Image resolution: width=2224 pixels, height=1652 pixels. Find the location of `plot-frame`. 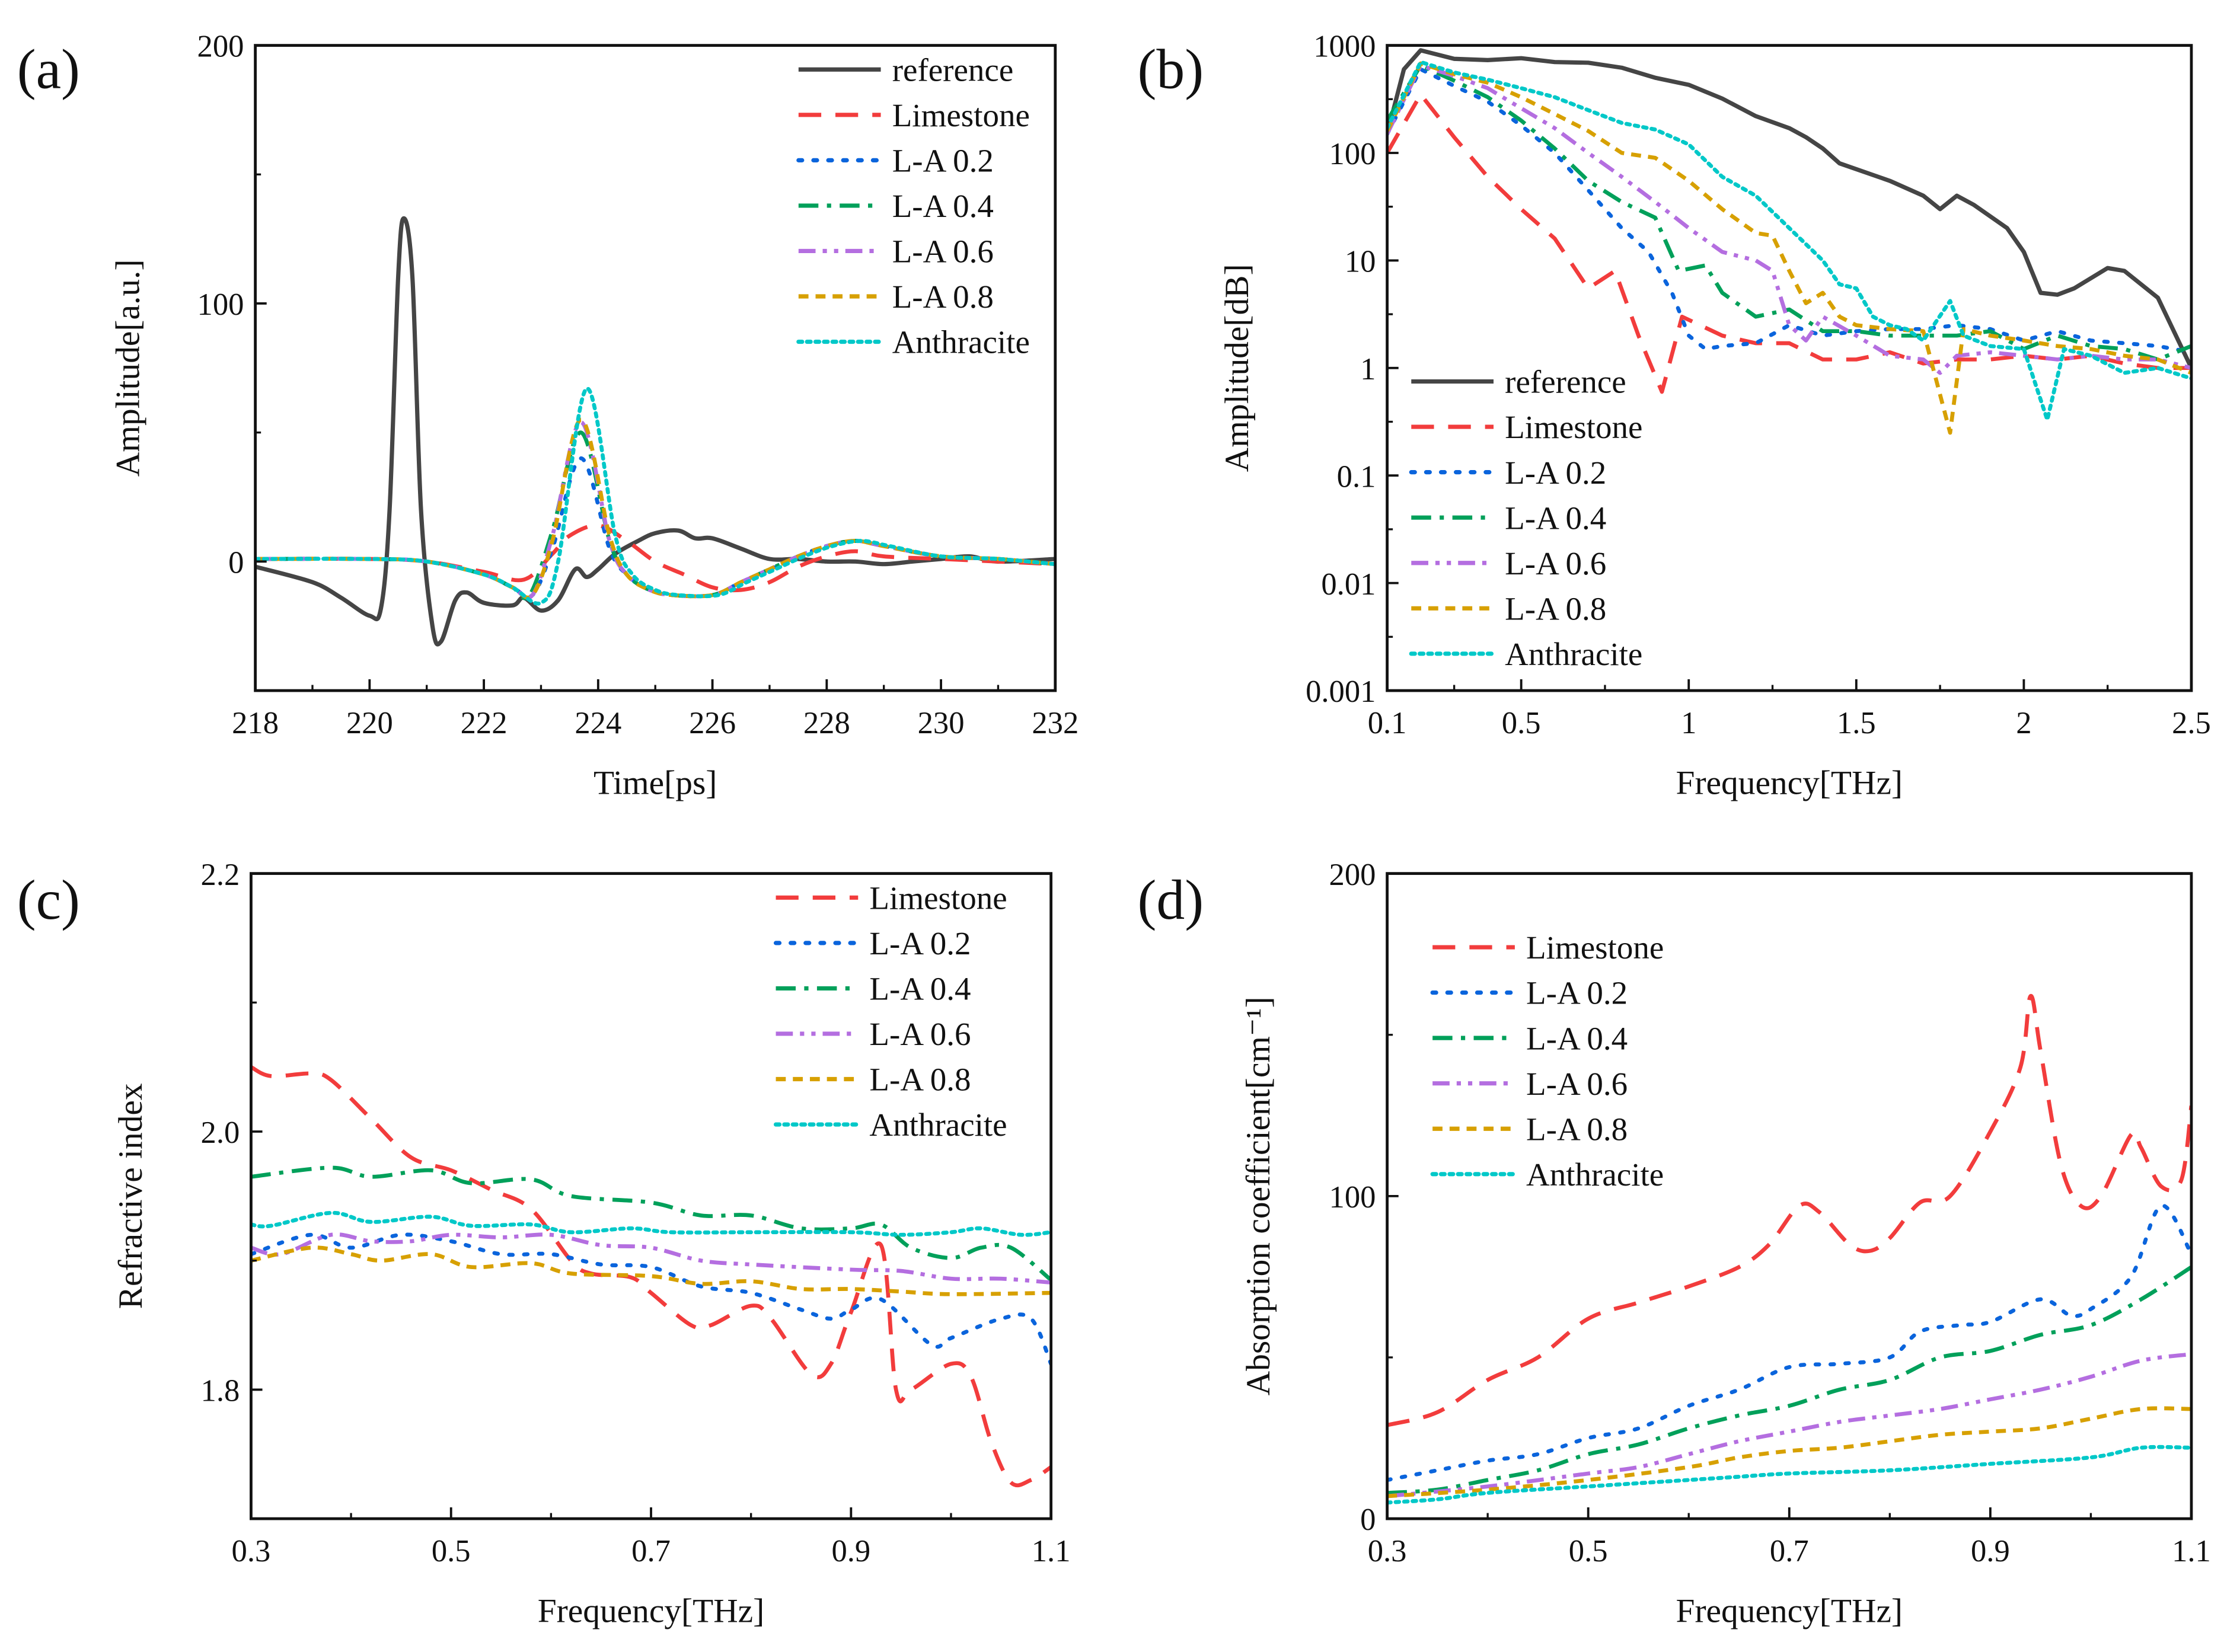

plot-frame is located at coordinates (655, 368).